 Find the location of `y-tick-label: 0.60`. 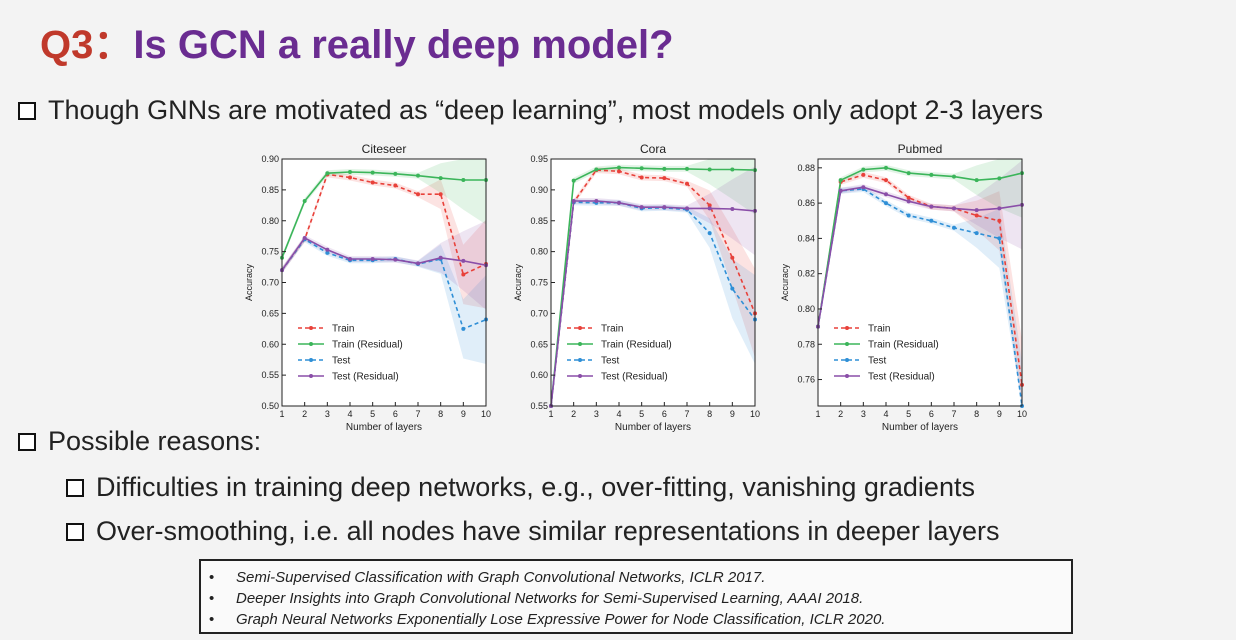

y-tick-label: 0.60 is located at coordinates (270, 344).